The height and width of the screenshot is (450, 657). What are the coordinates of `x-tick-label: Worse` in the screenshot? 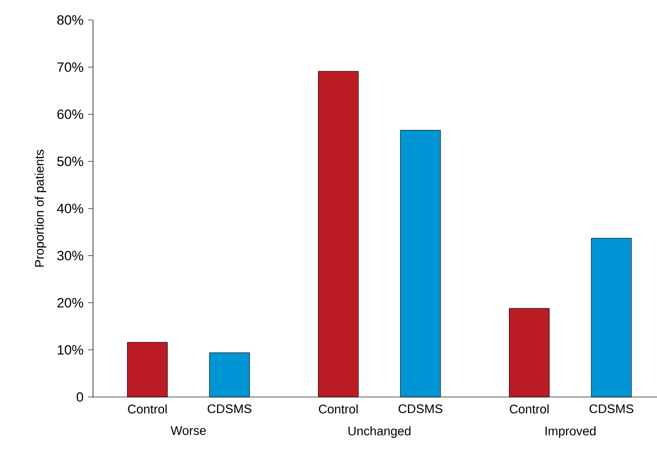 It's located at (188, 430).